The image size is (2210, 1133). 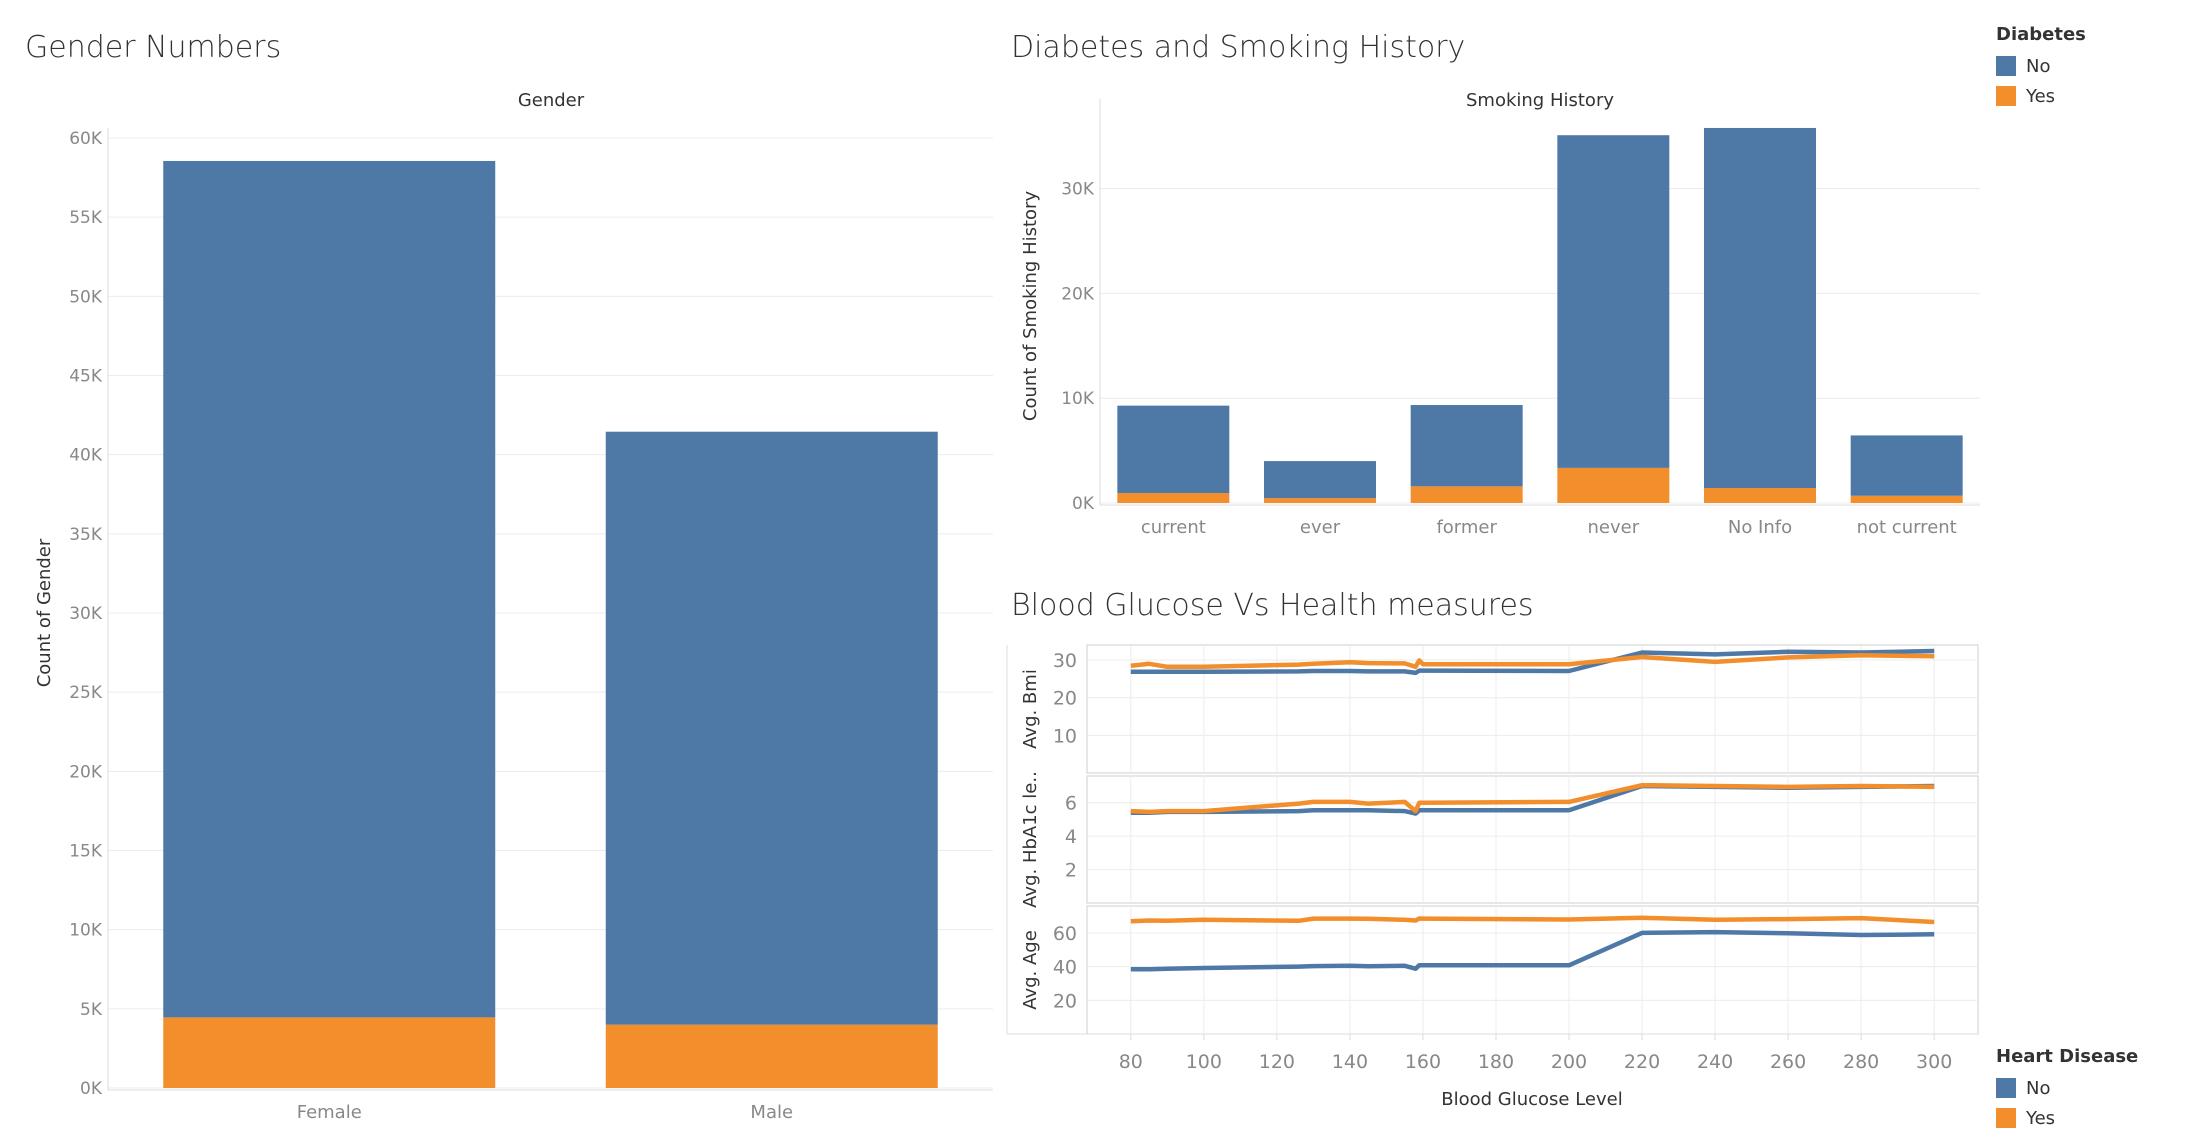 I want to click on diabetes-legend: Diabetes No Yes, so click(x=2041, y=67).